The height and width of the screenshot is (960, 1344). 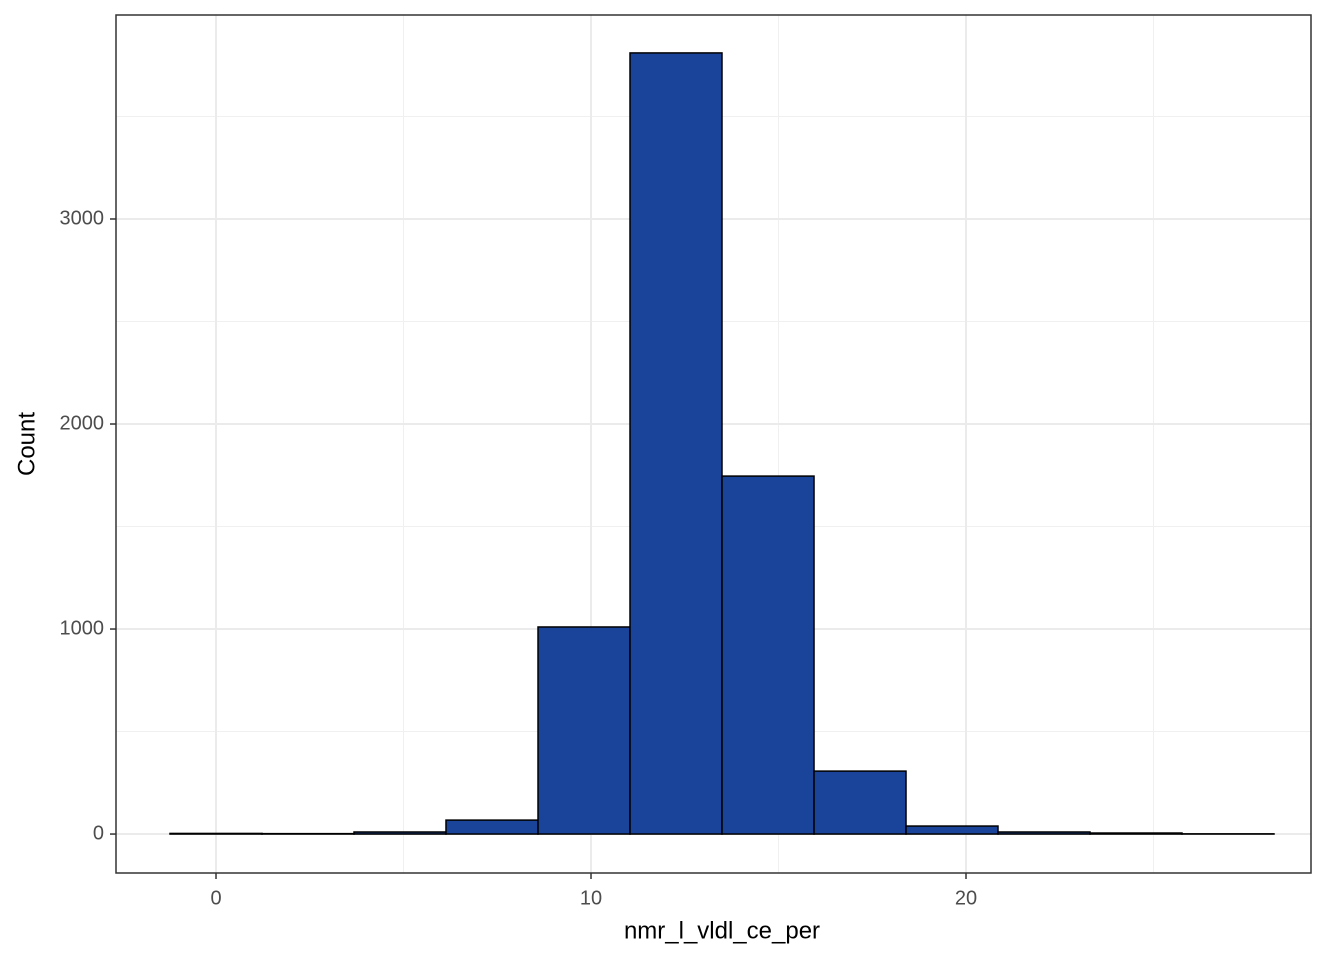 What do you see at coordinates (98, 833) in the screenshot?
I see `y-tick-label: 0` at bounding box center [98, 833].